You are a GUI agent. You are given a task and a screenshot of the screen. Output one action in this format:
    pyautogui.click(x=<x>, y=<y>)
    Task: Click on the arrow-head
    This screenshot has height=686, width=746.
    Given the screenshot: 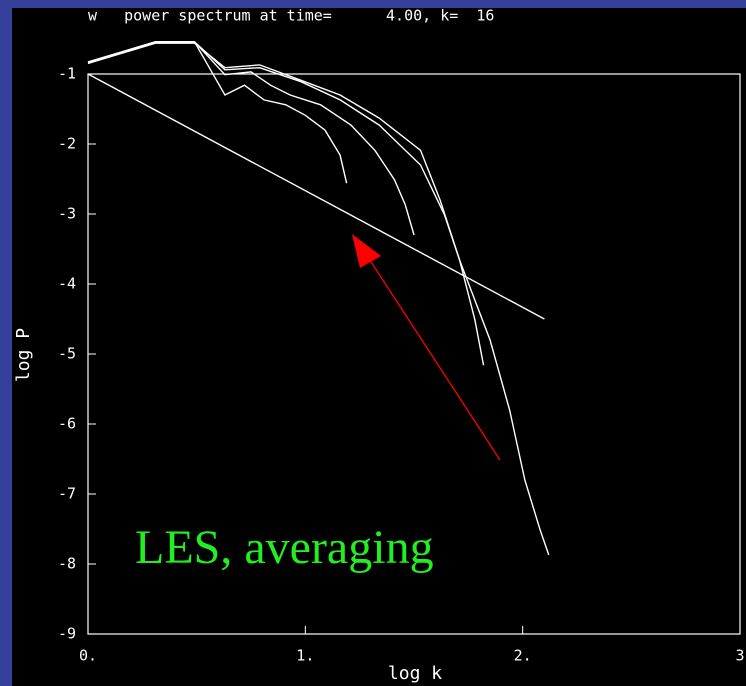 What is the action you would take?
    pyautogui.click(x=366, y=251)
    